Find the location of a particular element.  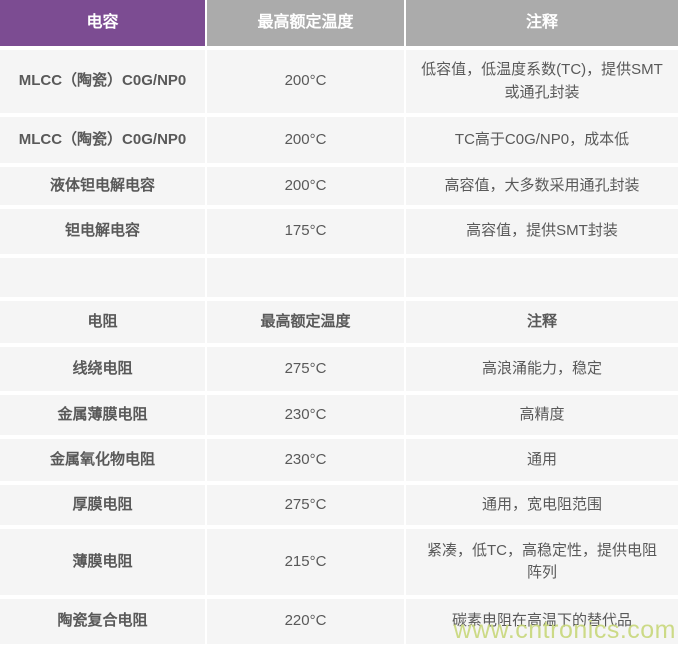

table-header-row: 电容 最高额定温度 注释 is located at coordinates (339, 23).